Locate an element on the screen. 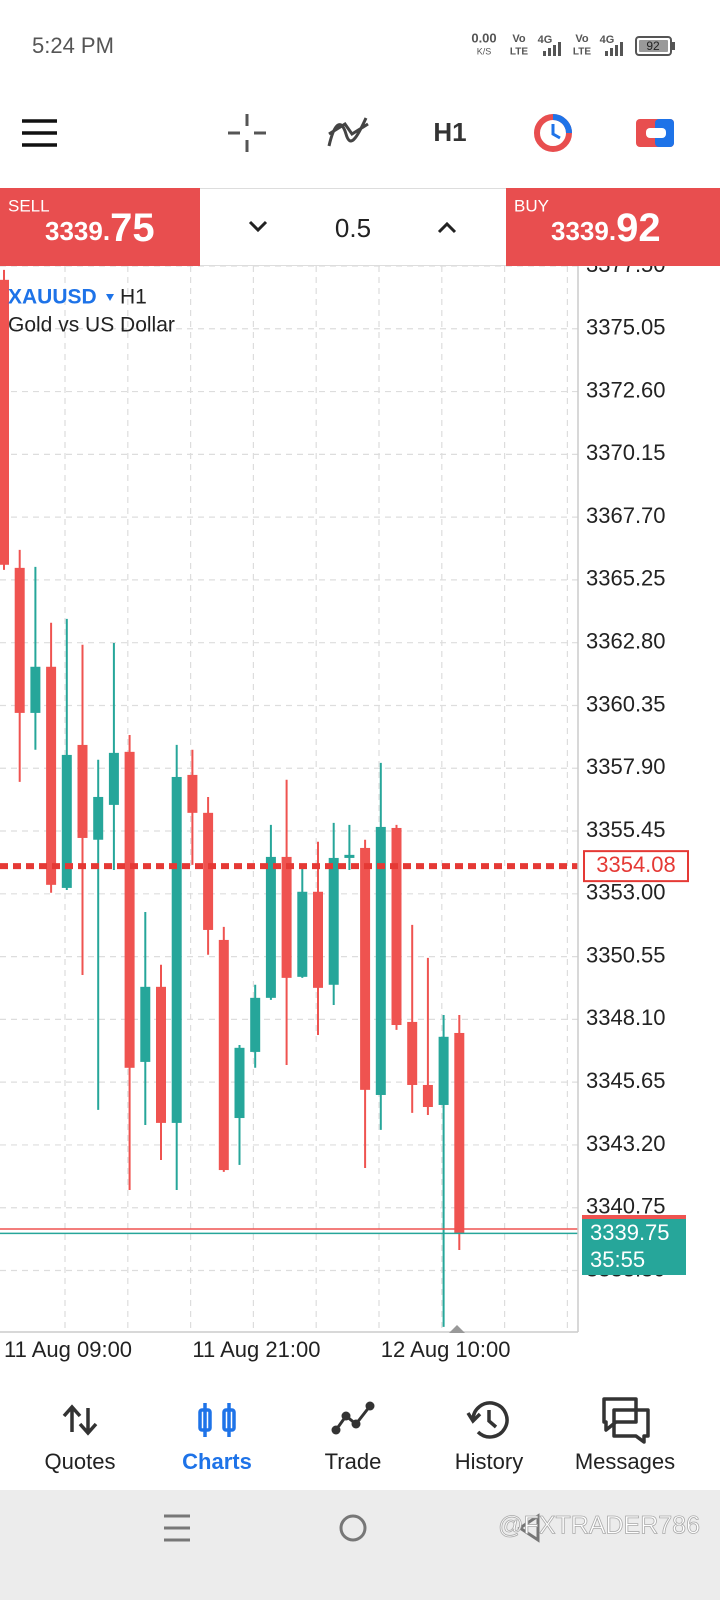 The image size is (720, 1600). y-tick-label: 3345.65 is located at coordinates (626, 1080).